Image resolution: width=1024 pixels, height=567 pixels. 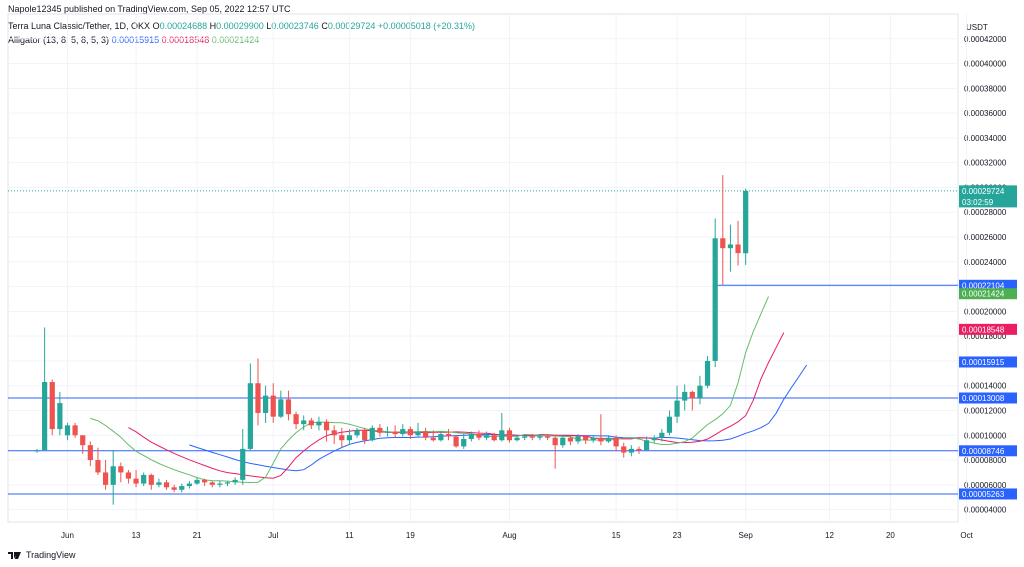 I want to click on x-tick-label: 15, so click(x=616, y=535).